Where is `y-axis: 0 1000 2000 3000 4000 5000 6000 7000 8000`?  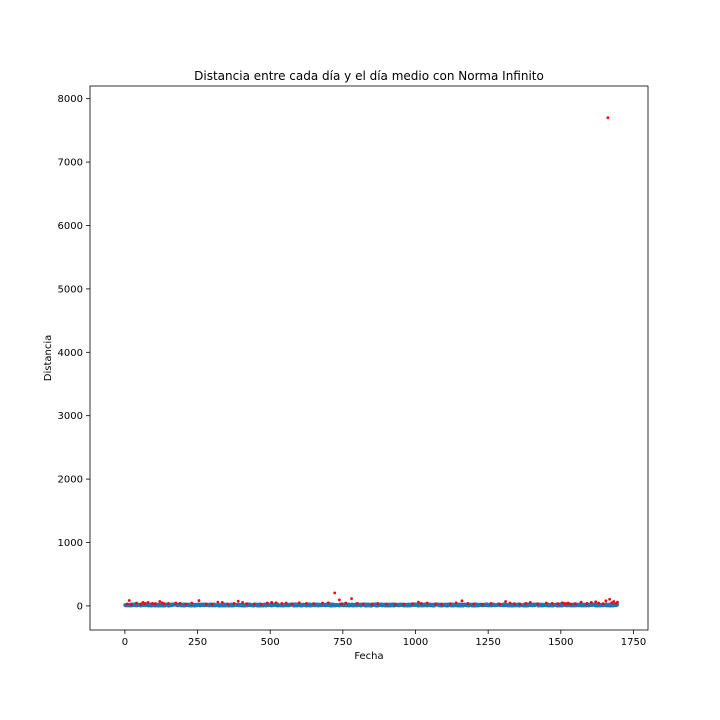 y-axis: 0 1000 2000 3000 4000 5000 6000 7000 8000 is located at coordinates (74, 353).